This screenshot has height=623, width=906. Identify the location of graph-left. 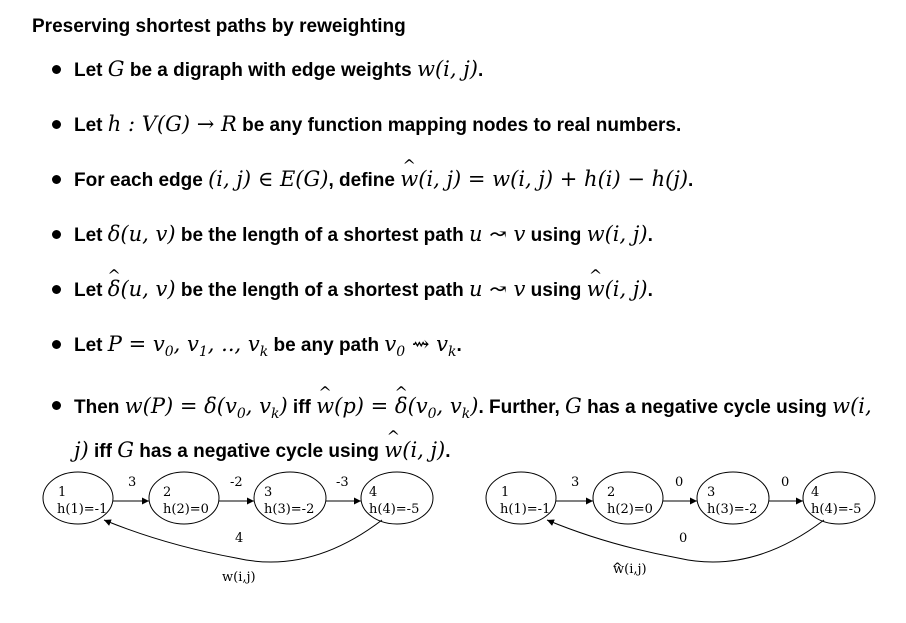
(238, 517).